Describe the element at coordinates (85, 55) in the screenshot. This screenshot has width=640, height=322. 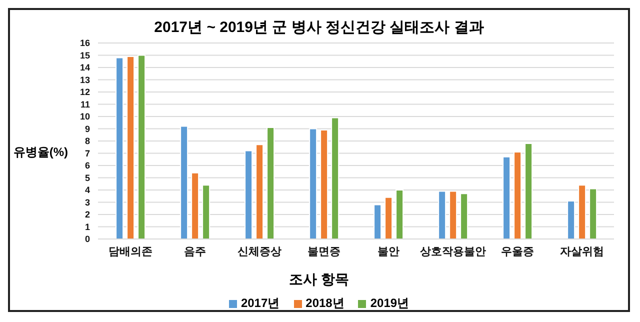
I see `y-tick-label: 15` at that location.